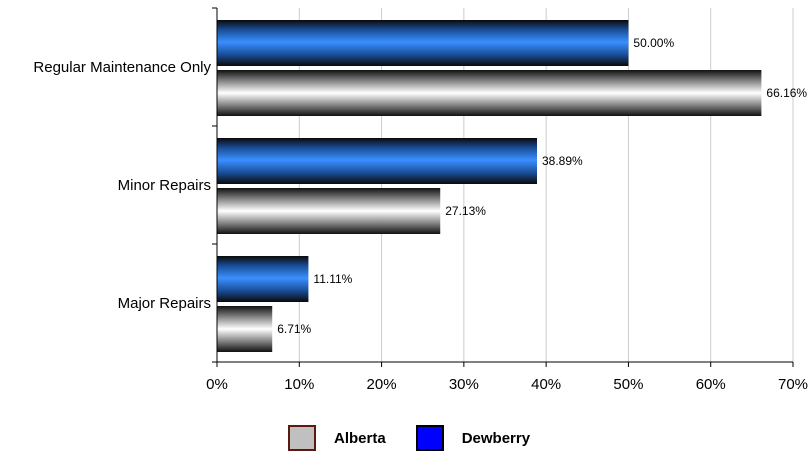 The image size is (812, 454). What do you see at coordinates (360, 438) in the screenshot?
I see `legend-label-alberta: Alberta` at bounding box center [360, 438].